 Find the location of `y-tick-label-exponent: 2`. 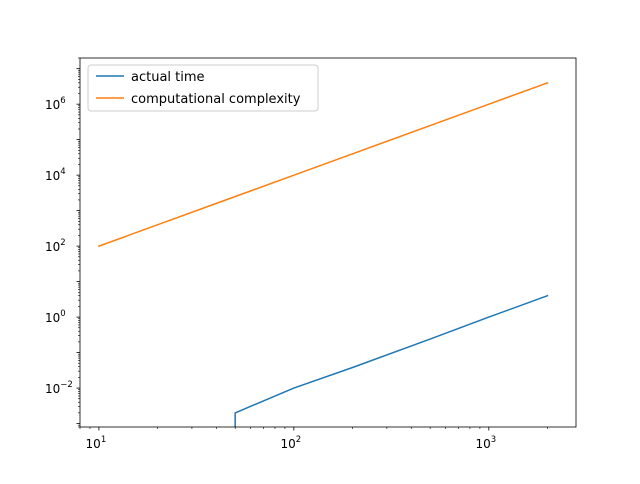

y-tick-label-exponent: 2 is located at coordinates (62, 243).